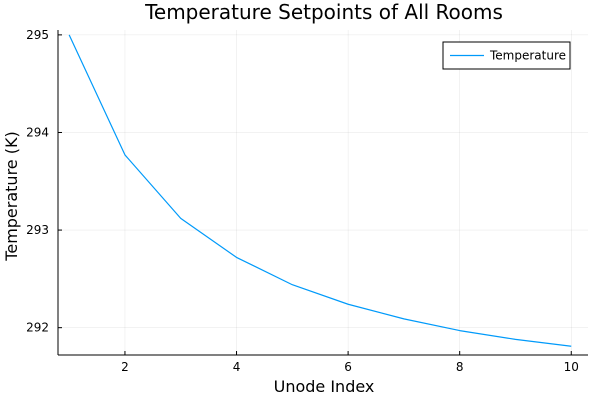 Image resolution: width=600 pixels, height=400 pixels. I want to click on y-tick-label: 294, so click(37, 132).